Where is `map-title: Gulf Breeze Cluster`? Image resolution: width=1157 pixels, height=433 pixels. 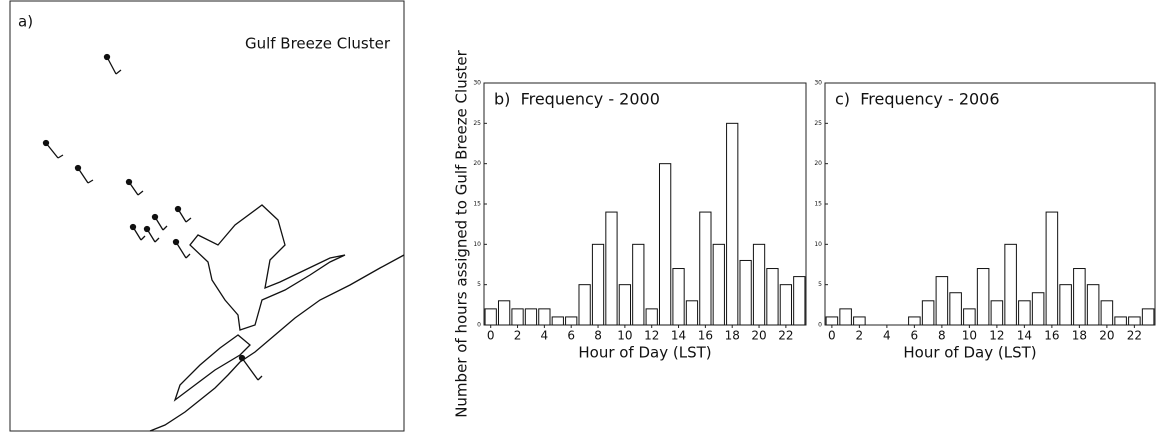
map-title: Gulf Breeze Cluster is located at coordinates (318, 44).